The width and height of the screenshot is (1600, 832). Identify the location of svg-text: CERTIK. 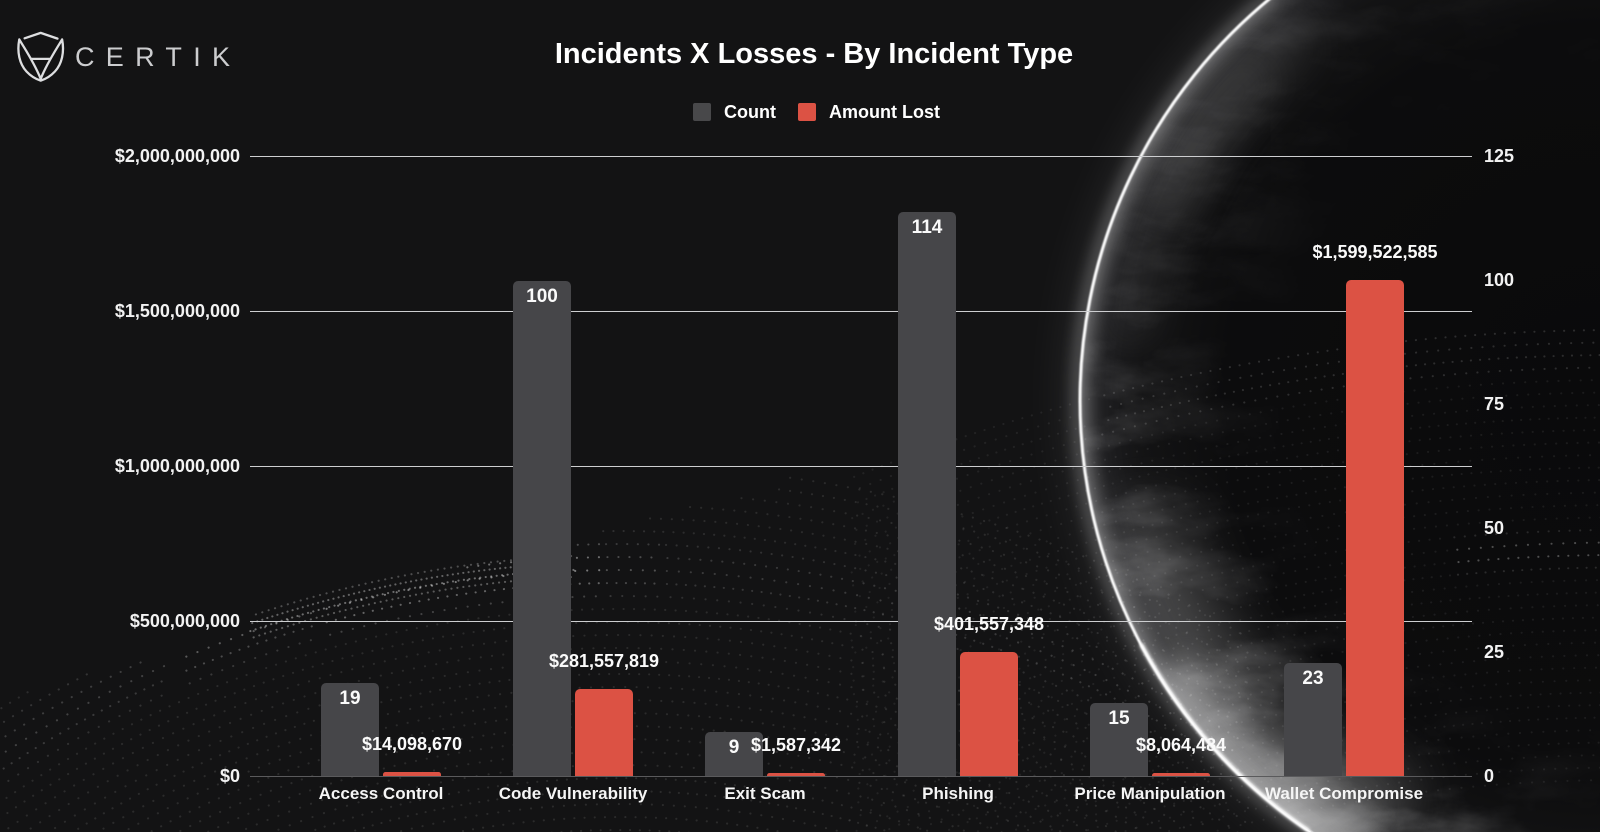
(158, 57).